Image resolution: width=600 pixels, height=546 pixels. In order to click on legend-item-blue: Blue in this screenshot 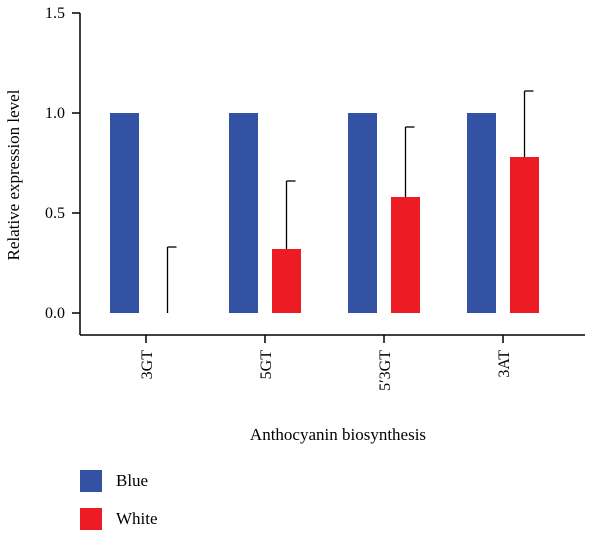, I will do `click(119, 481)`.